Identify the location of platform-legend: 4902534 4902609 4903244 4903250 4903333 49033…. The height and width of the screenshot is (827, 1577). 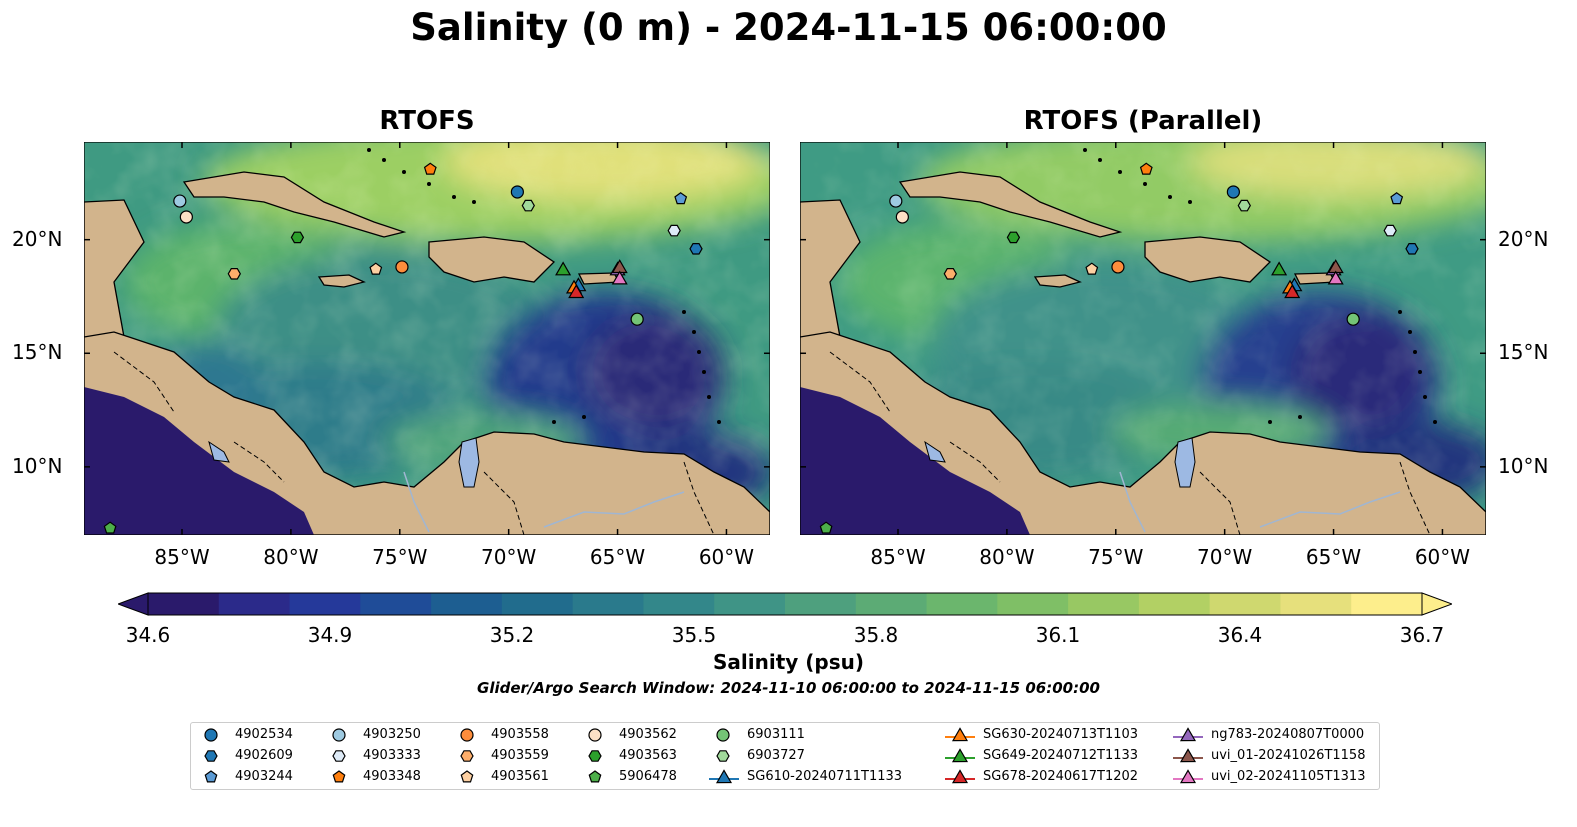
(785, 756).